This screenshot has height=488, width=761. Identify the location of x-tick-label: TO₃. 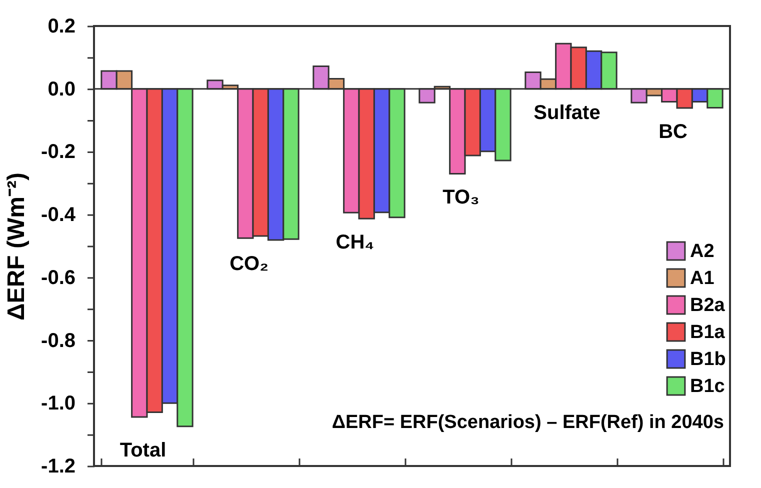
(461, 197).